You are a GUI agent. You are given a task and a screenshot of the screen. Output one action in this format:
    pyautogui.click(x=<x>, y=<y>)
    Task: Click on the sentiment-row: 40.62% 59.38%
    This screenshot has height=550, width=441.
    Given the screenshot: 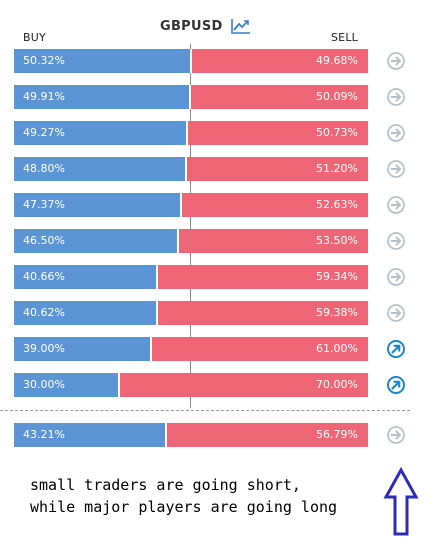 What is the action you would take?
    pyautogui.click(x=191, y=313)
    